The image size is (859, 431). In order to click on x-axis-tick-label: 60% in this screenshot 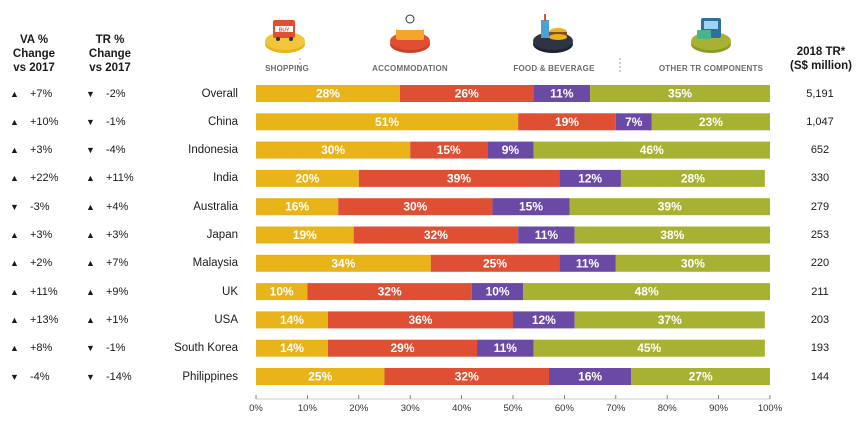, I will do `click(565, 408)`.